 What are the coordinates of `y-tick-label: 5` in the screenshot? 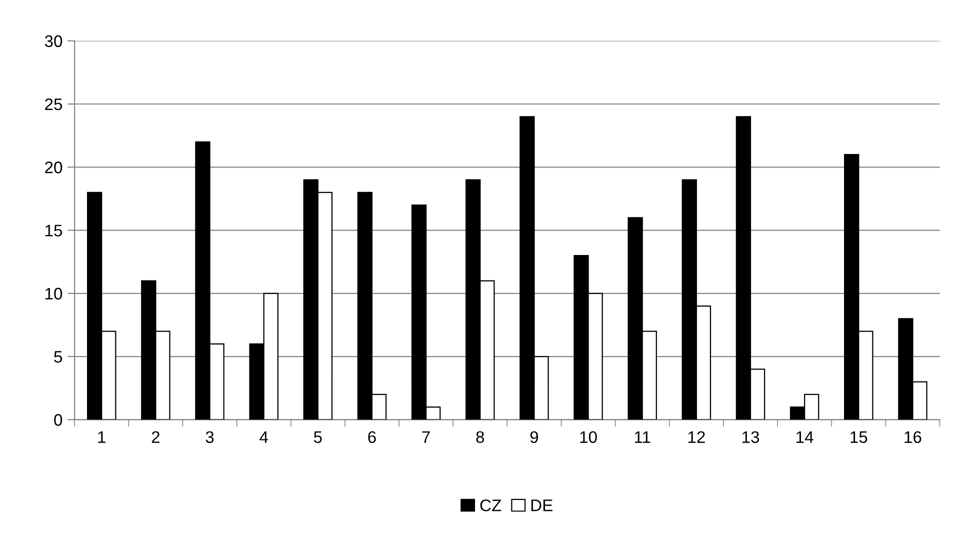 It's located at (58, 357).